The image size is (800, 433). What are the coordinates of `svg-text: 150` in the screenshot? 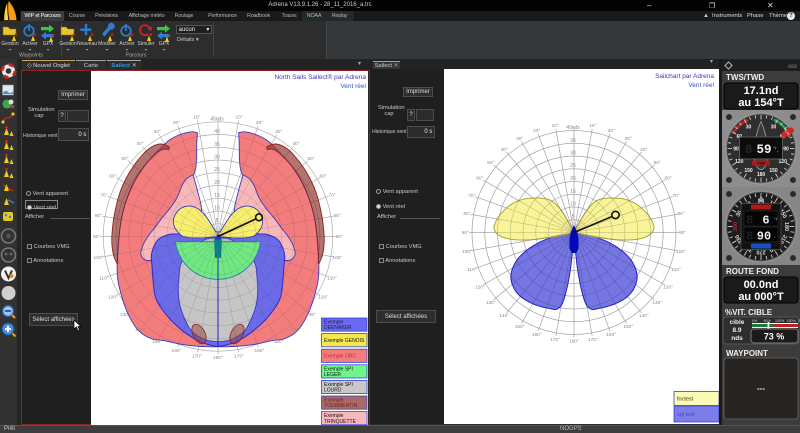 It's located at (783, 214).